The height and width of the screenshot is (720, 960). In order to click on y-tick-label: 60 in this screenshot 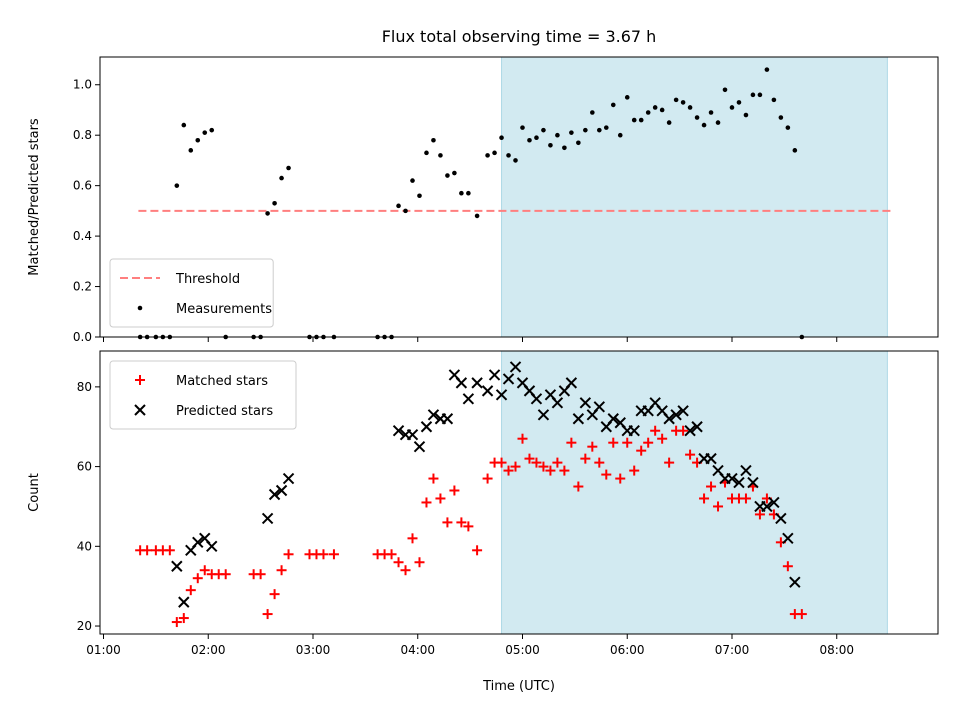, I will do `click(84, 467)`.